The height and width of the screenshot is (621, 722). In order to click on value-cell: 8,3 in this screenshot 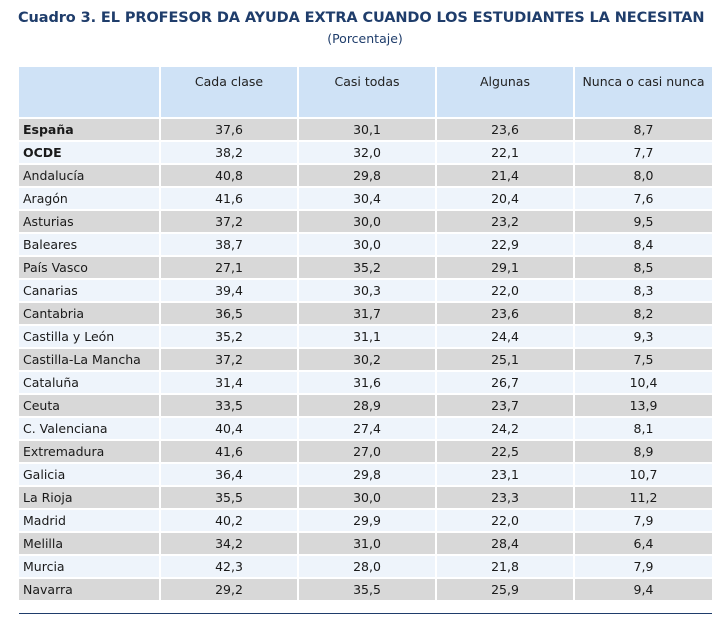, I will do `click(643, 290)`.